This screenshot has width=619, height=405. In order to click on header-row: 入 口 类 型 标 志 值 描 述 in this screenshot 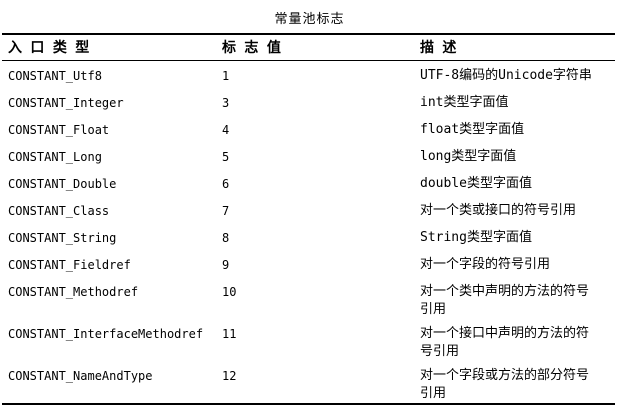, I will do `click(308, 47)`.